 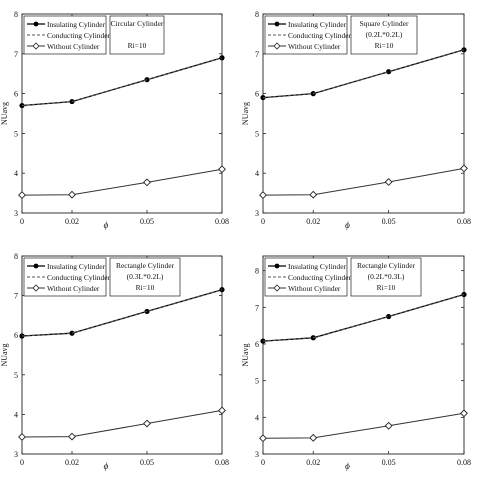 What do you see at coordinates (384, 23) in the screenshot?
I see `annotation-text: Square Cylinder` at bounding box center [384, 23].